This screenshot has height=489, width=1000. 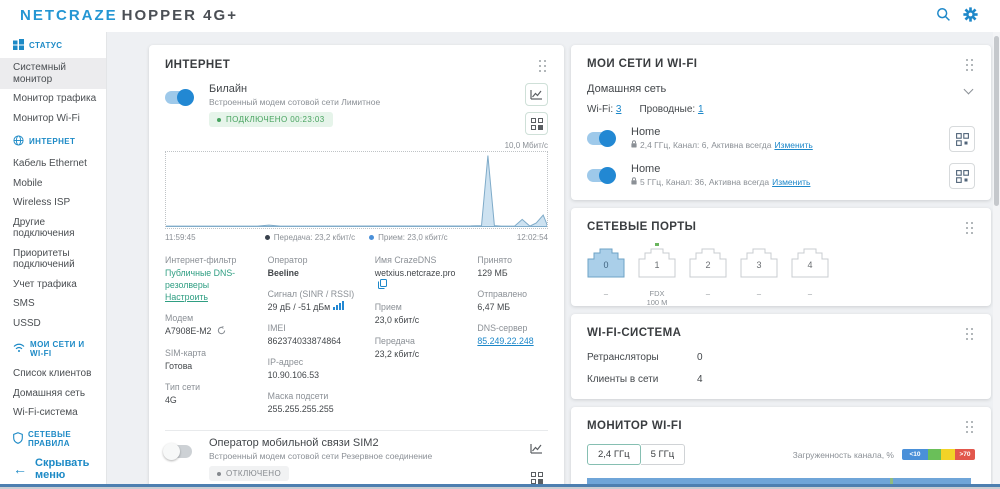 I want to click on gear-icon, so click(x=970, y=17).